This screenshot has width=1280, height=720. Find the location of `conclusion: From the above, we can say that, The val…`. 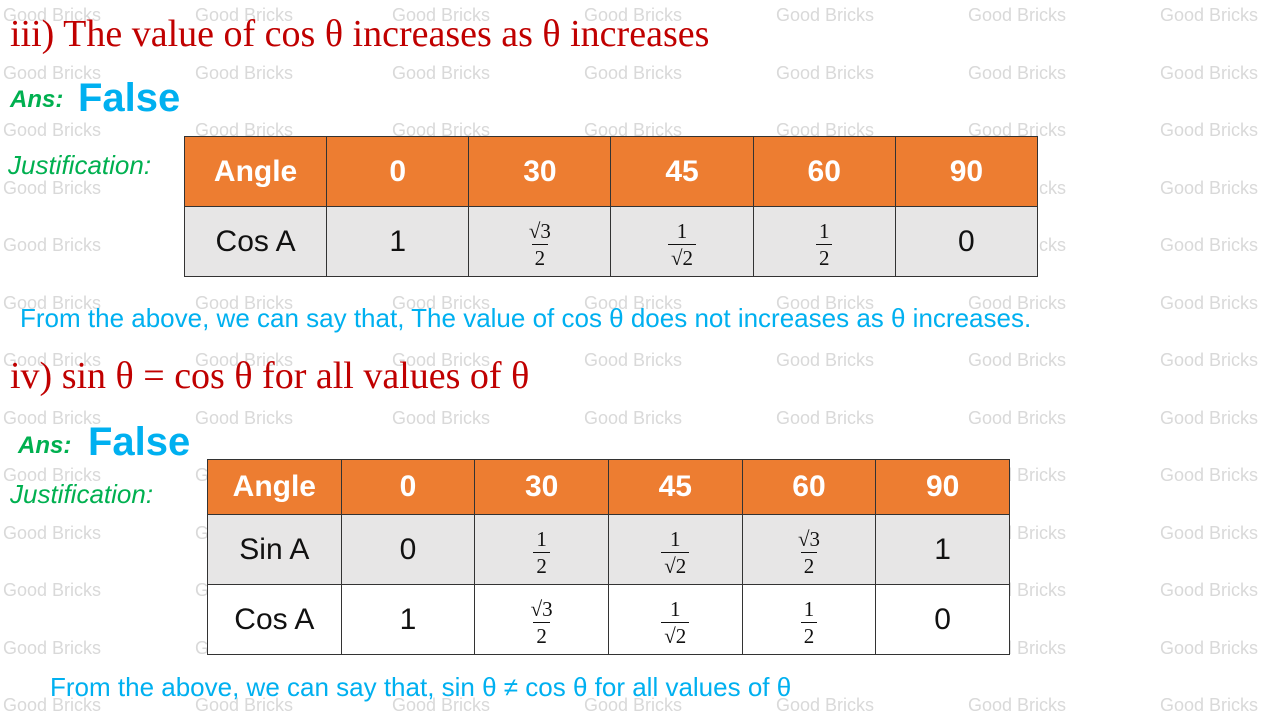

conclusion: From the above, we can say that, The val… is located at coordinates (526, 318).